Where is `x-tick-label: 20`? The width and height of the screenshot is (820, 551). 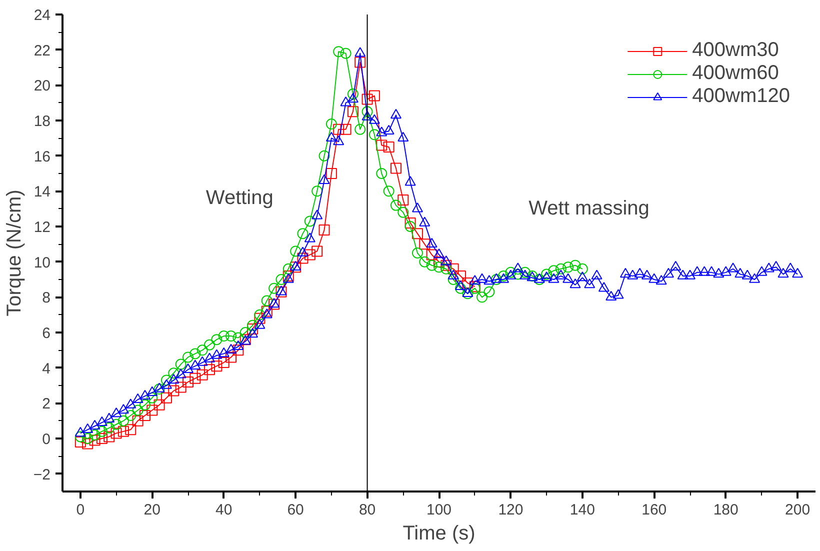 x-tick-label: 20 is located at coordinates (152, 510).